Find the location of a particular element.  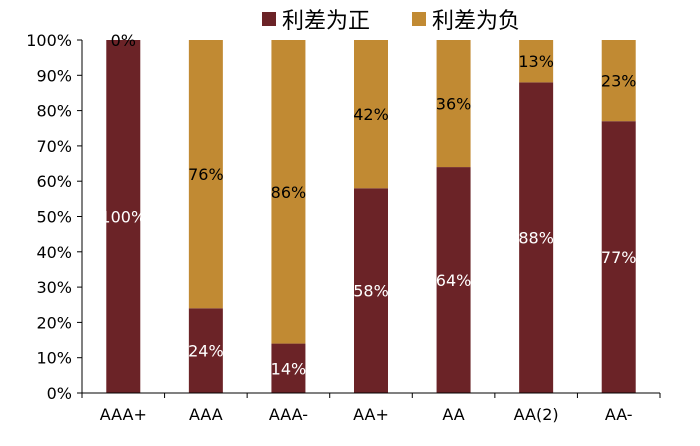

data-label-aaa-series-2: 86% is located at coordinates (289, 192).